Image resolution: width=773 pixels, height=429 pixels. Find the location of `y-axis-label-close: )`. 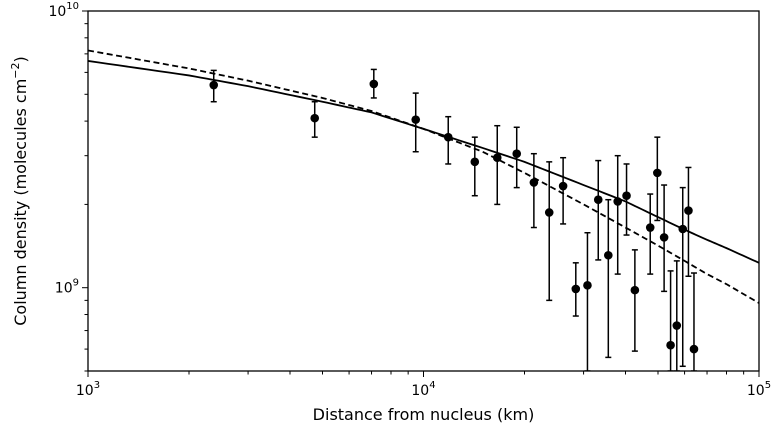

y-axis-label-close: ) is located at coordinates (20, 59).